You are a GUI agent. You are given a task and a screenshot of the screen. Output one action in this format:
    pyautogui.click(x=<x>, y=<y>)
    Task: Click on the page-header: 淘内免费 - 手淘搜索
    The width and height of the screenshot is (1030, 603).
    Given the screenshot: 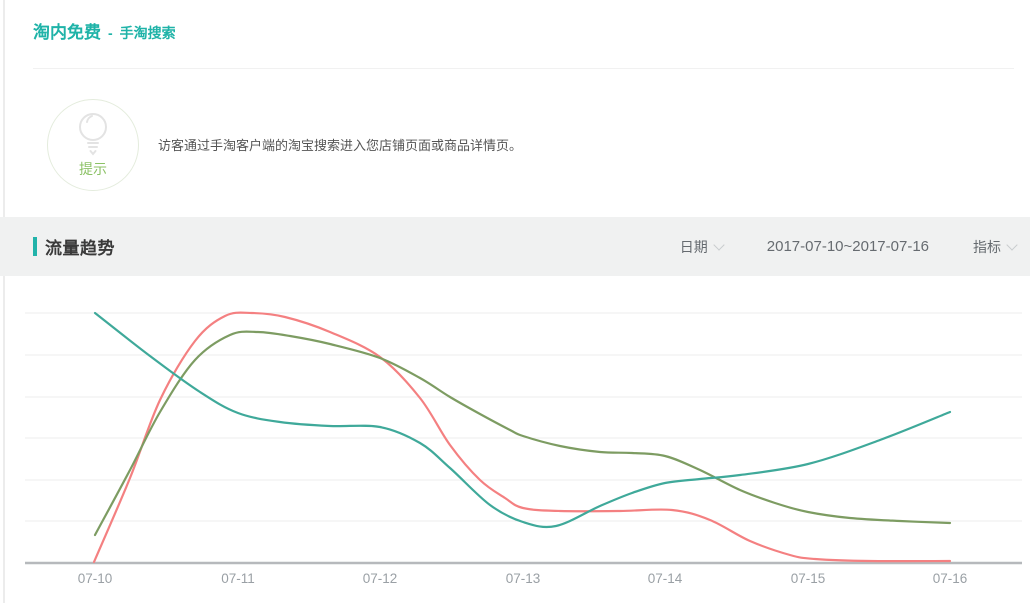 What is the action you would take?
    pyautogui.click(x=104, y=30)
    